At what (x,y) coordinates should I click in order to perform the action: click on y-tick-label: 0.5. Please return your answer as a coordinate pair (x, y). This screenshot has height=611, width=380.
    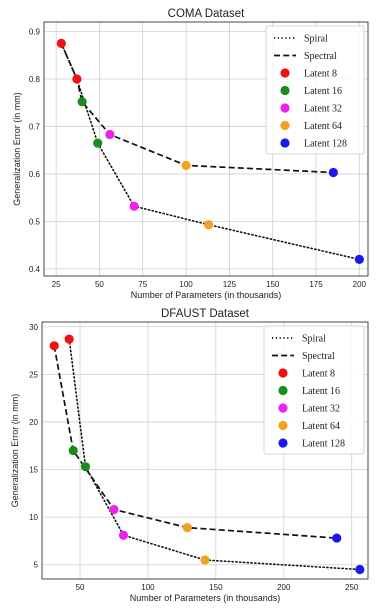
    Looking at the image, I should click on (35, 221).